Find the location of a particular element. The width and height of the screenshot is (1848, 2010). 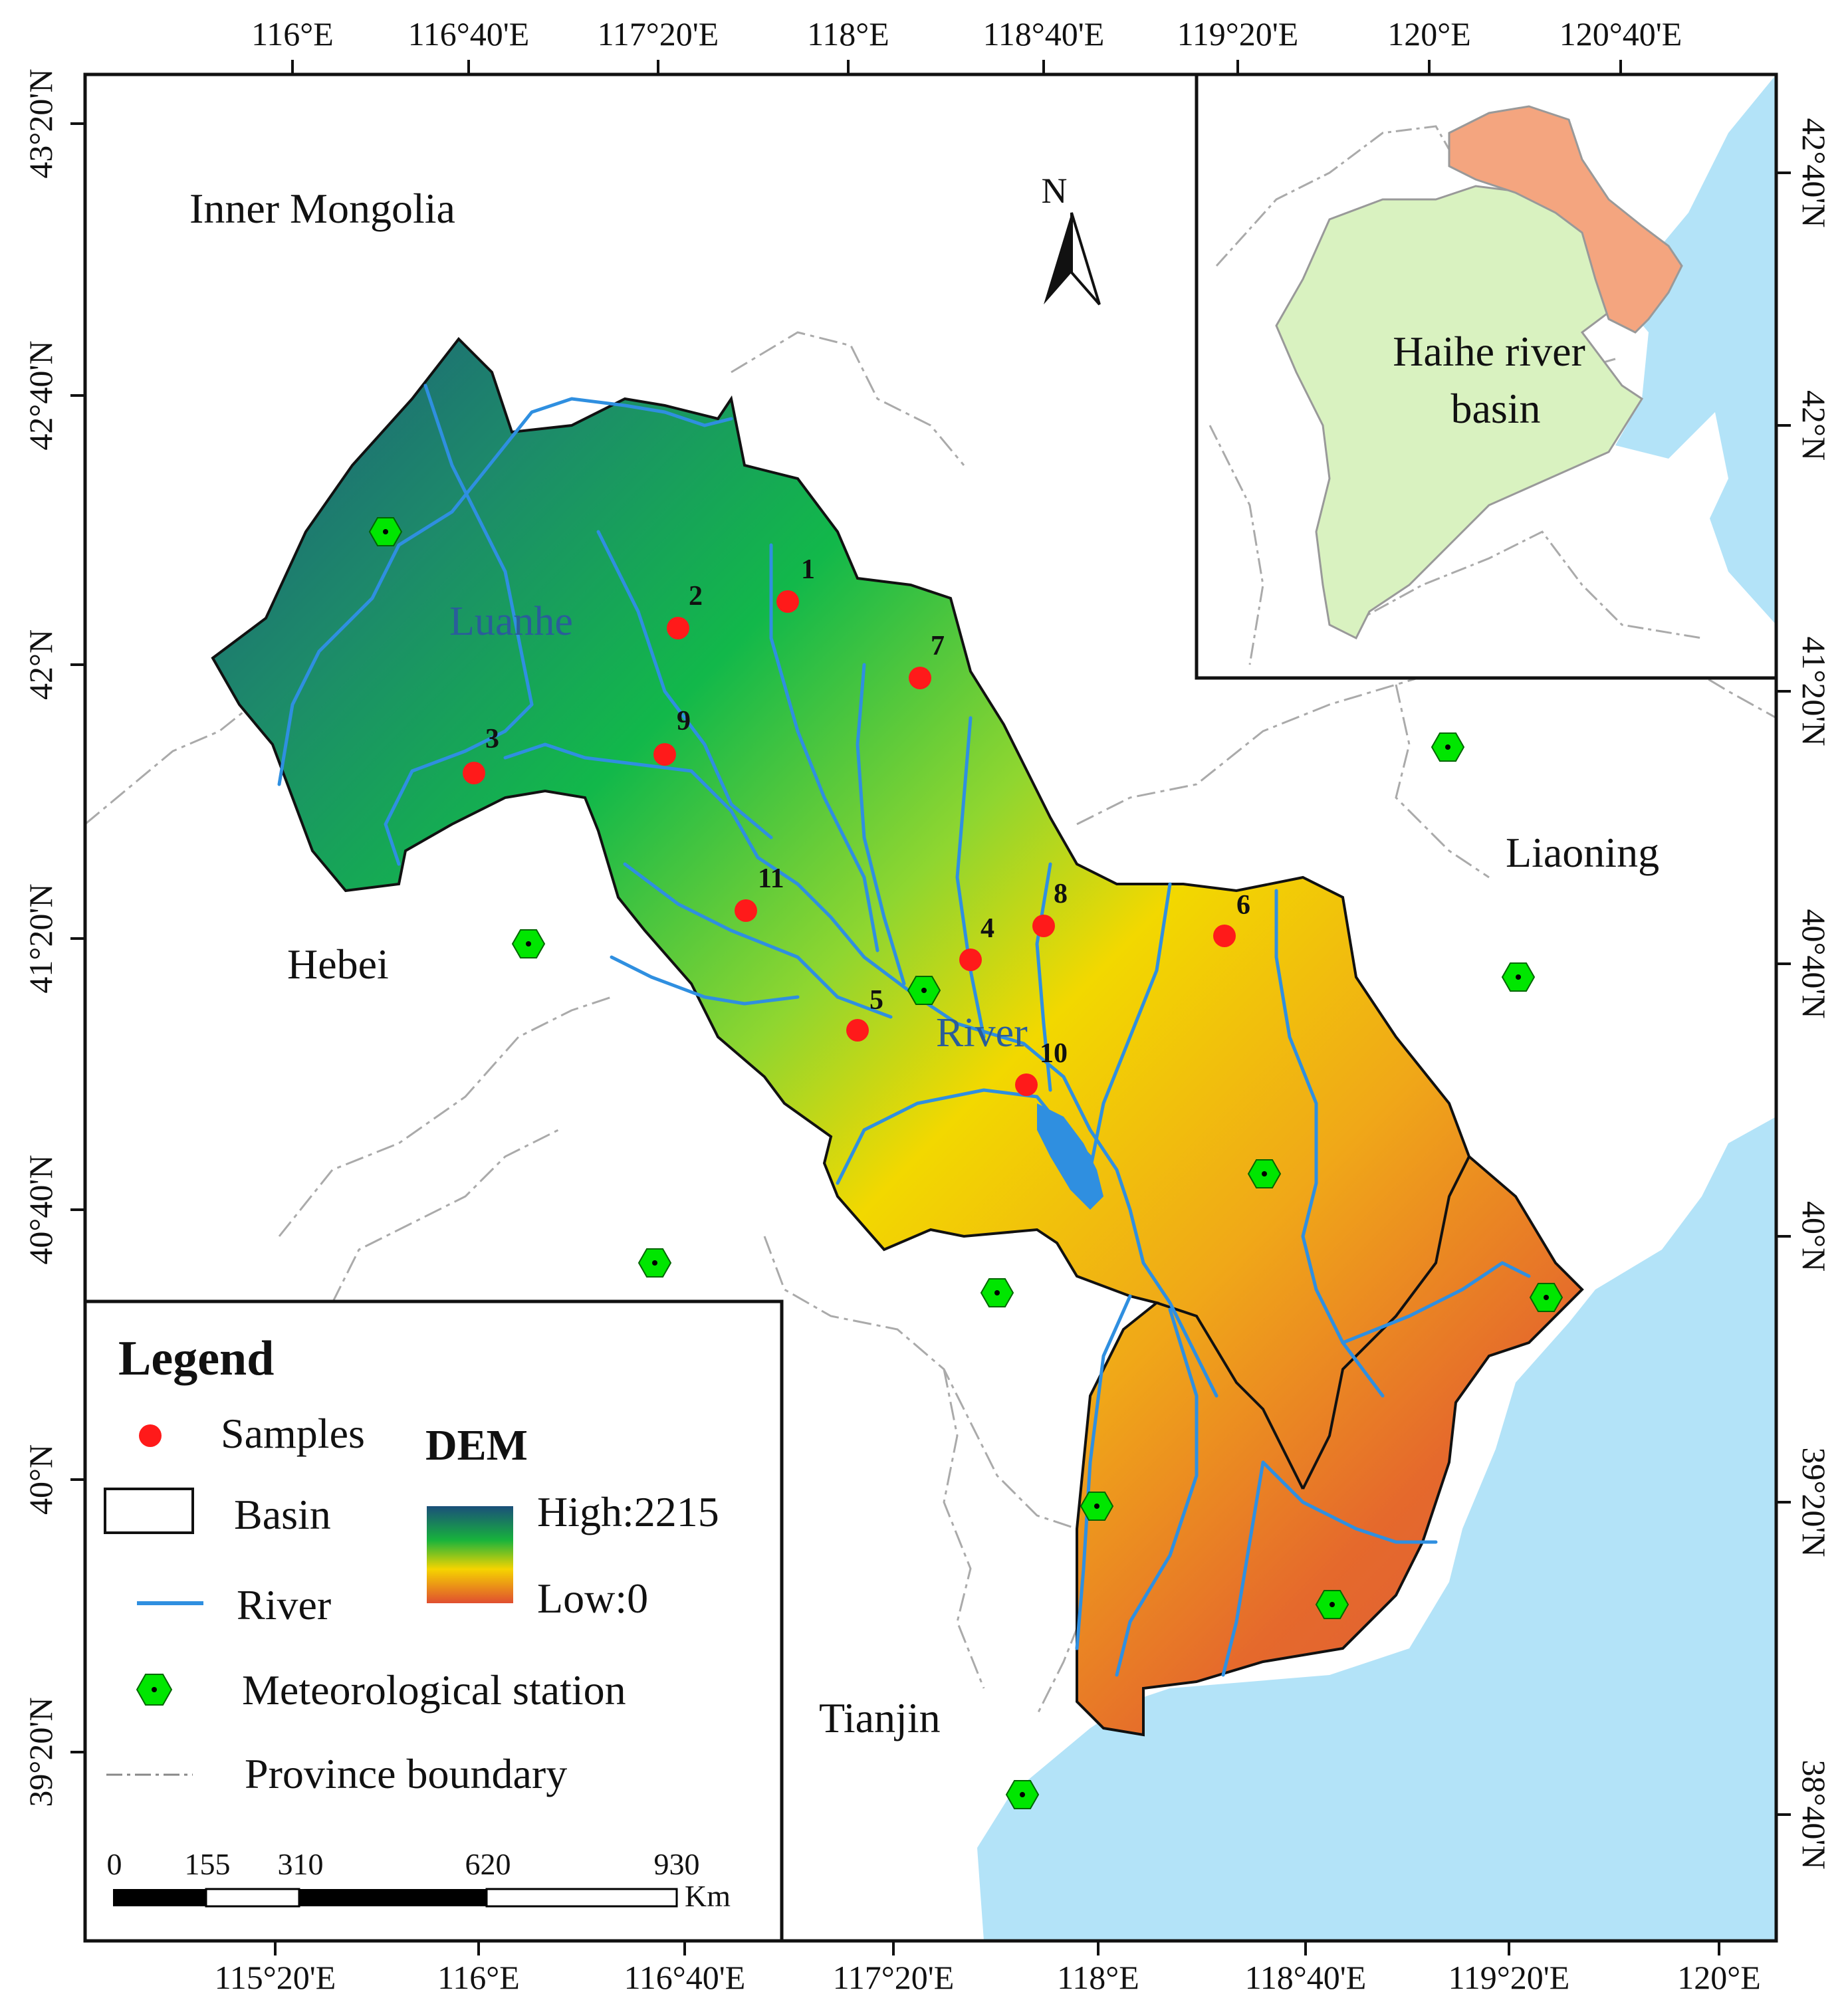

tick-label-top: 118°40'E is located at coordinates (1044, 34).